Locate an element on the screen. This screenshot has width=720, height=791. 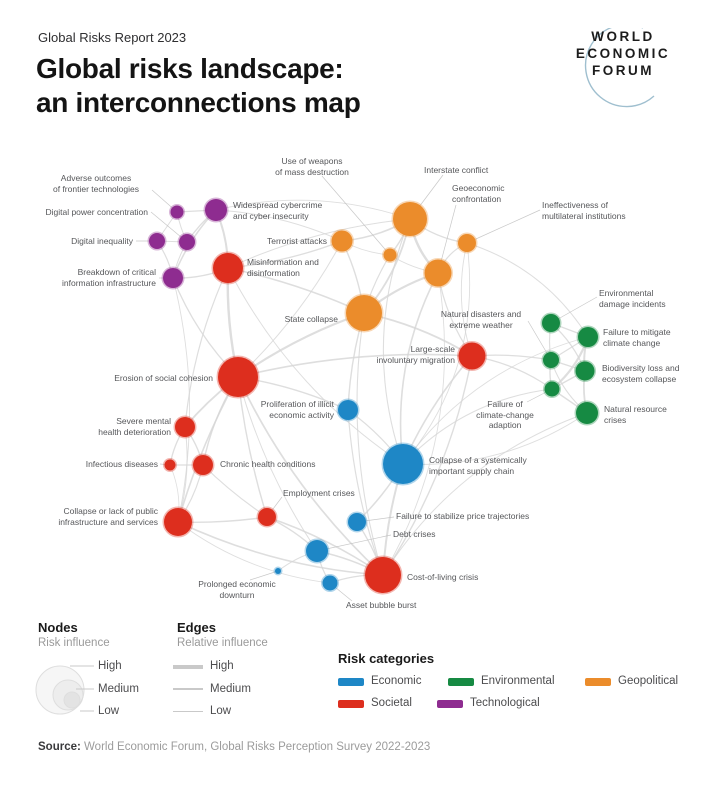
risk-node-G6 is located at coordinates (364, 313).